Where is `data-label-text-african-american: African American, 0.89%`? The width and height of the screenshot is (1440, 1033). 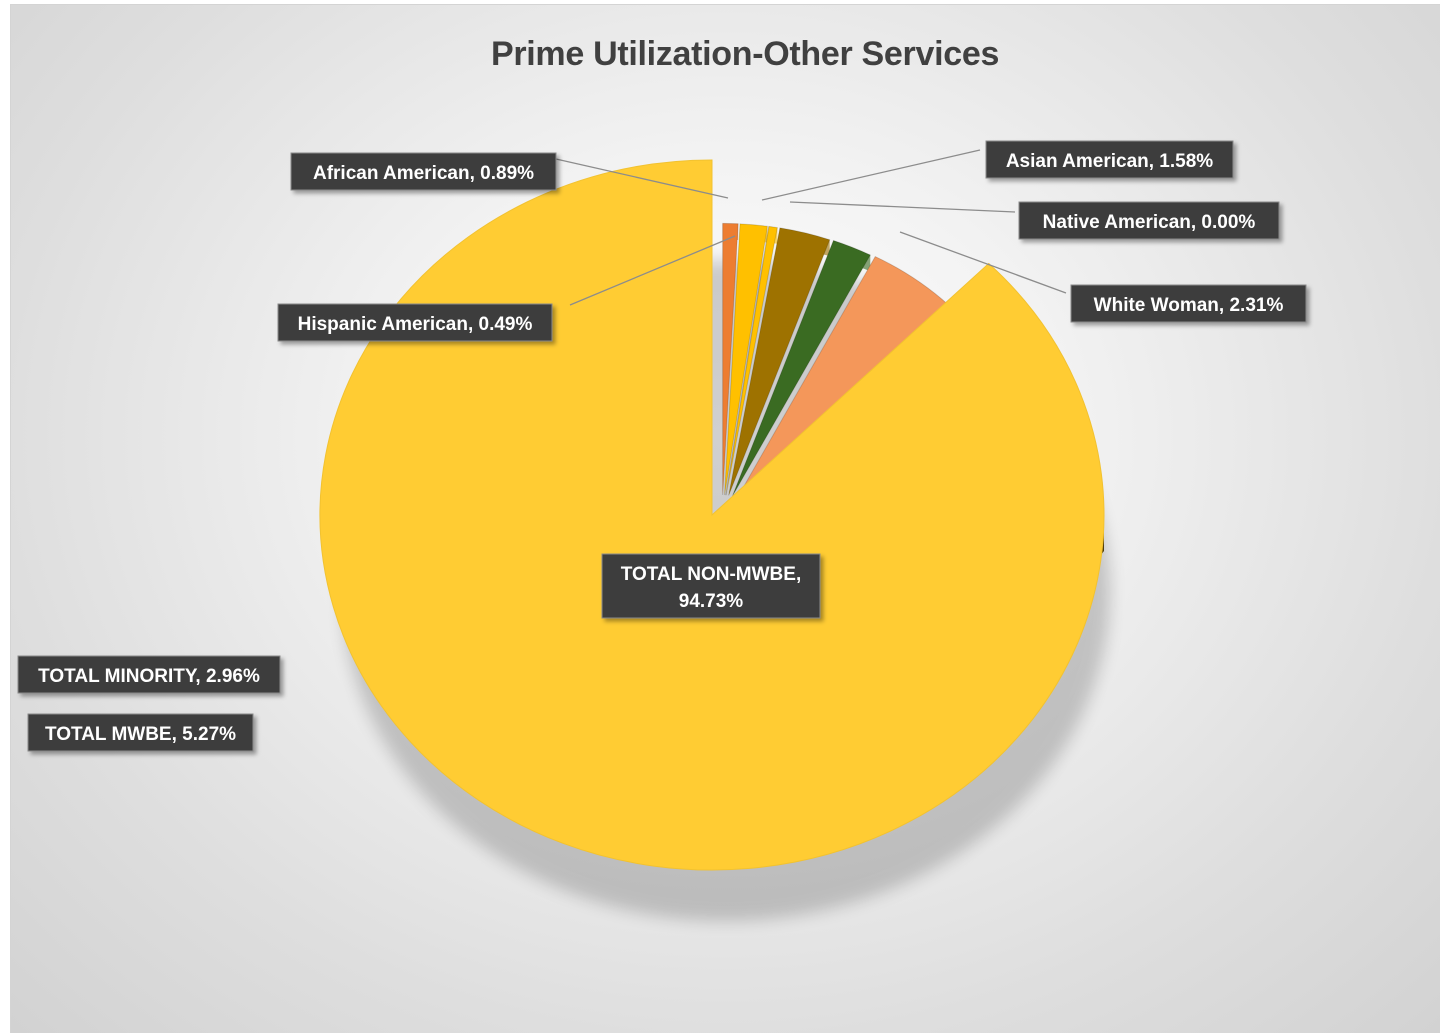 data-label-text-african-american: African American, 0.89% is located at coordinates (423, 173).